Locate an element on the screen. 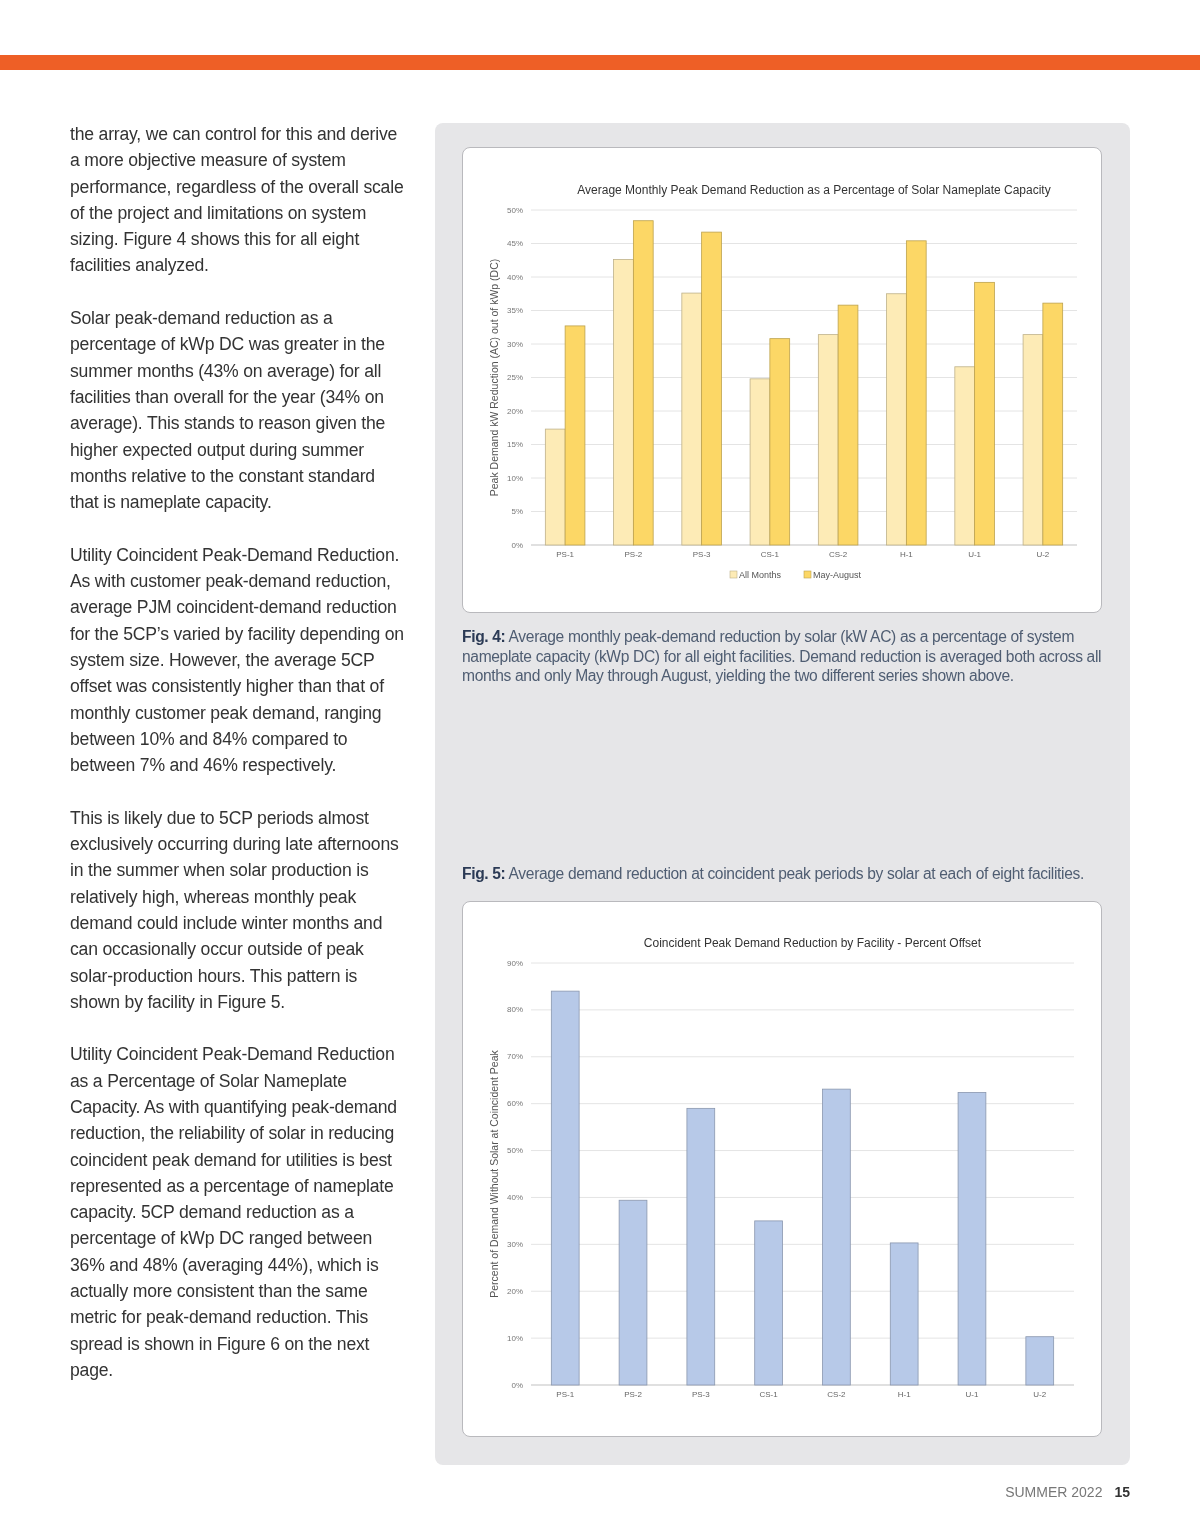  legend-label: All Months is located at coordinates (760, 574).